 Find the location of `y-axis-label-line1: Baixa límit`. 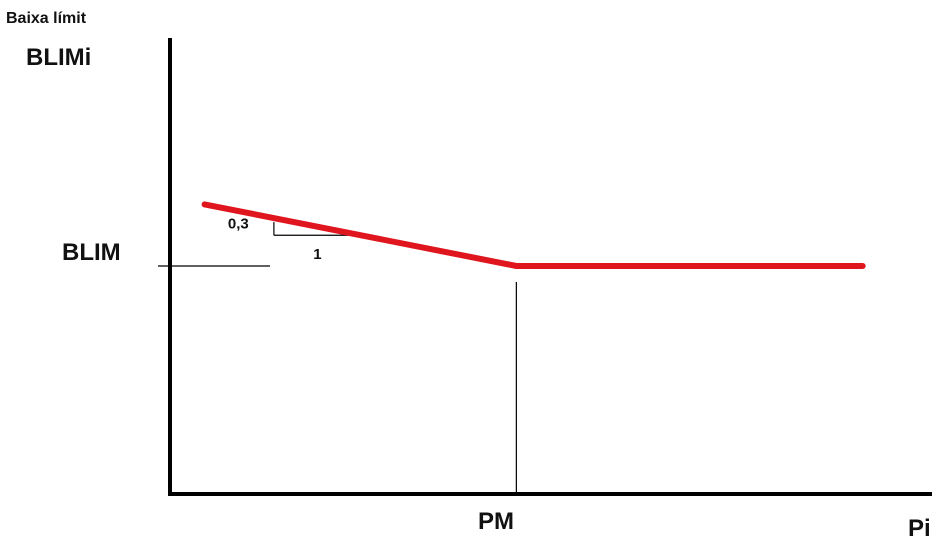

y-axis-label-line1: Baixa límit is located at coordinates (46, 18).